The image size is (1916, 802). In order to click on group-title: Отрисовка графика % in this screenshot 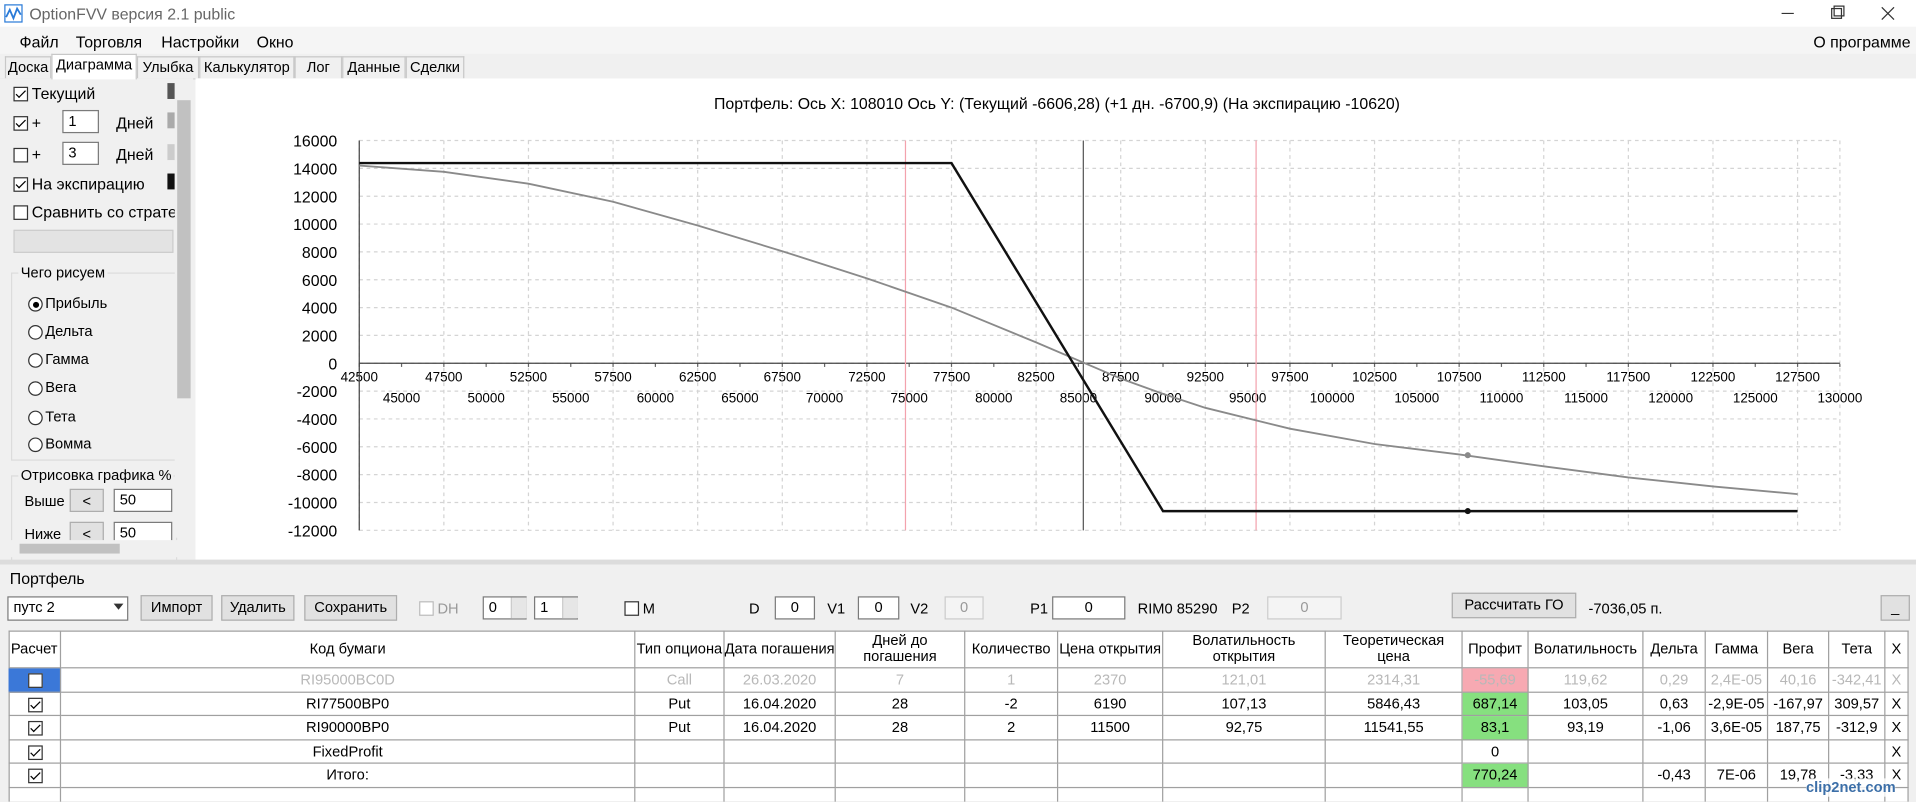, I will do `click(96, 476)`.